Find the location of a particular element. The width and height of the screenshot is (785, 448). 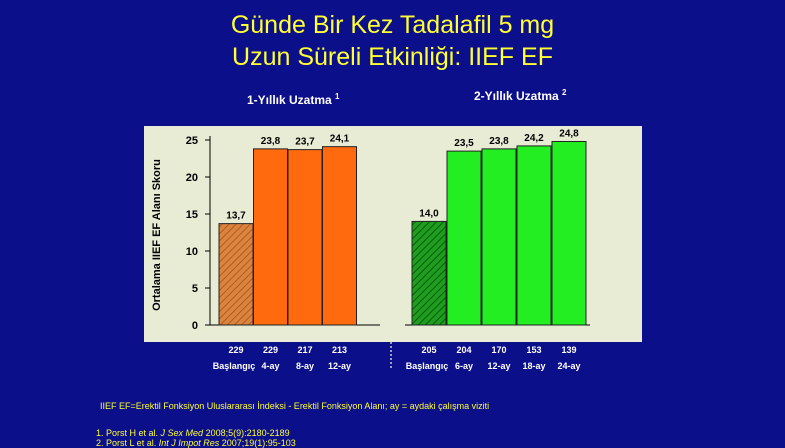

y-tick-label: 20 is located at coordinates (192, 178).